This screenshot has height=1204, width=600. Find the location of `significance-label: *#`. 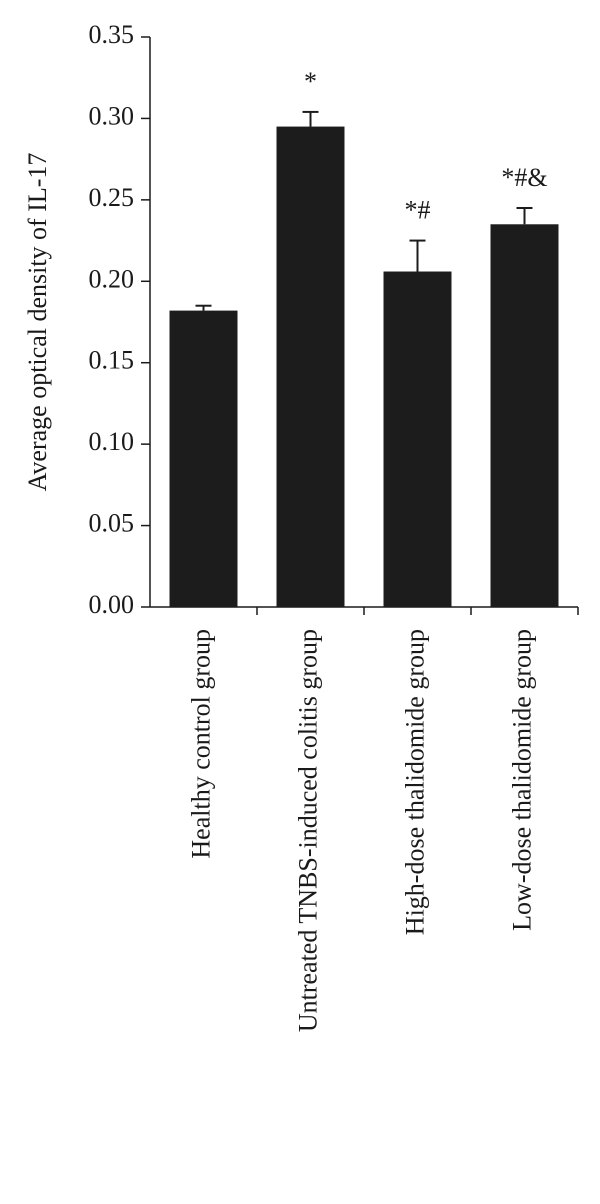

significance-label: *# is located at coordinates (418, 210).